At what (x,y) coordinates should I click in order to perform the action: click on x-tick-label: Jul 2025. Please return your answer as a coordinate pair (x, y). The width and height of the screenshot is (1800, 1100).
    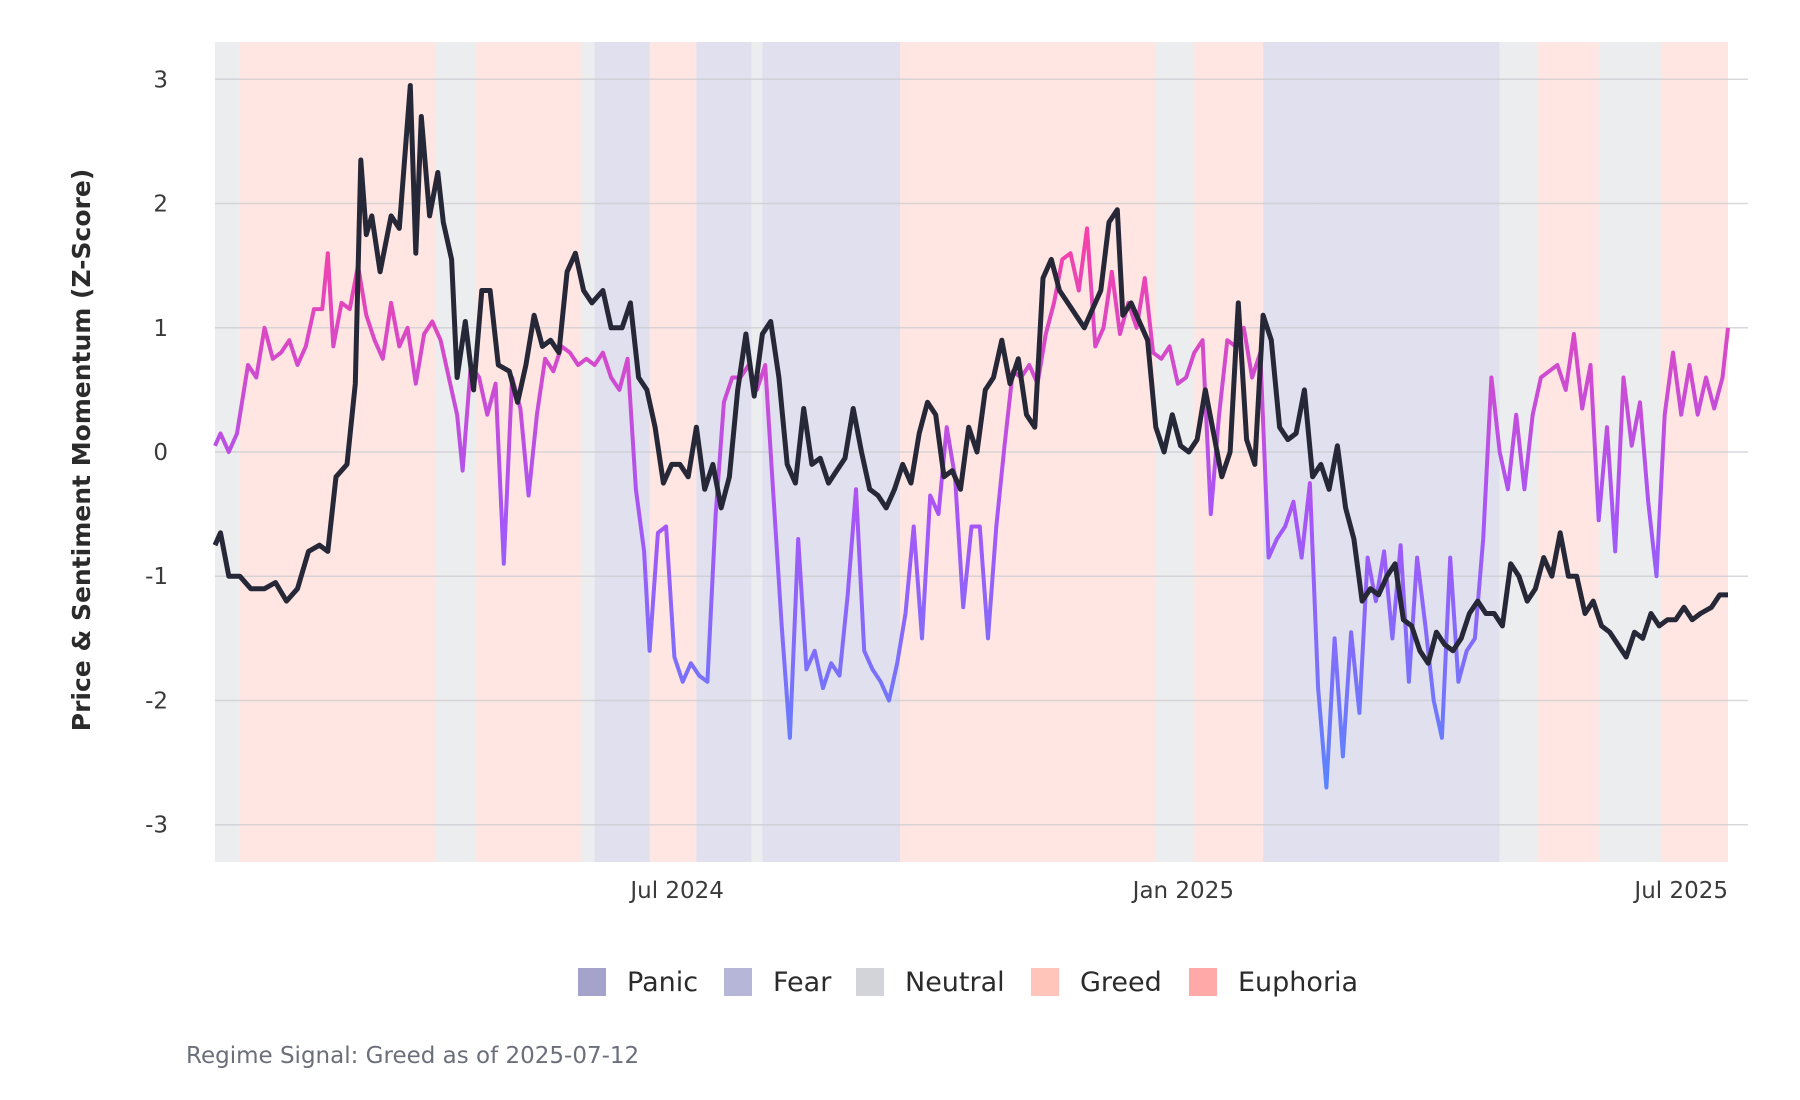
    Looking at the image, I should click on (1680, 891).